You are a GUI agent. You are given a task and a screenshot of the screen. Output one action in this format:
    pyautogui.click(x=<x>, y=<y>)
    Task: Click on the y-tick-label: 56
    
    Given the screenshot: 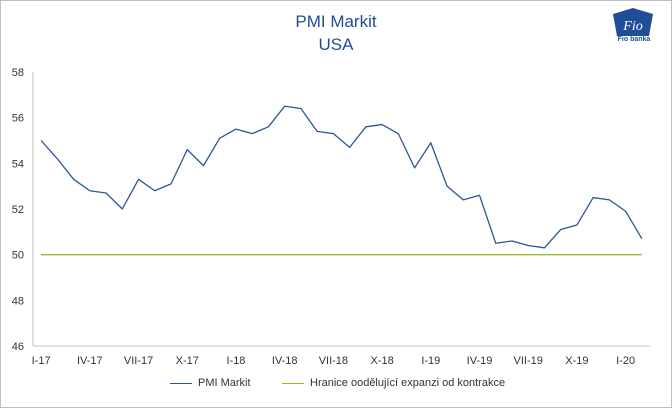 What is the action you would take?
    pyautogui.click(x=18, y=119)
    